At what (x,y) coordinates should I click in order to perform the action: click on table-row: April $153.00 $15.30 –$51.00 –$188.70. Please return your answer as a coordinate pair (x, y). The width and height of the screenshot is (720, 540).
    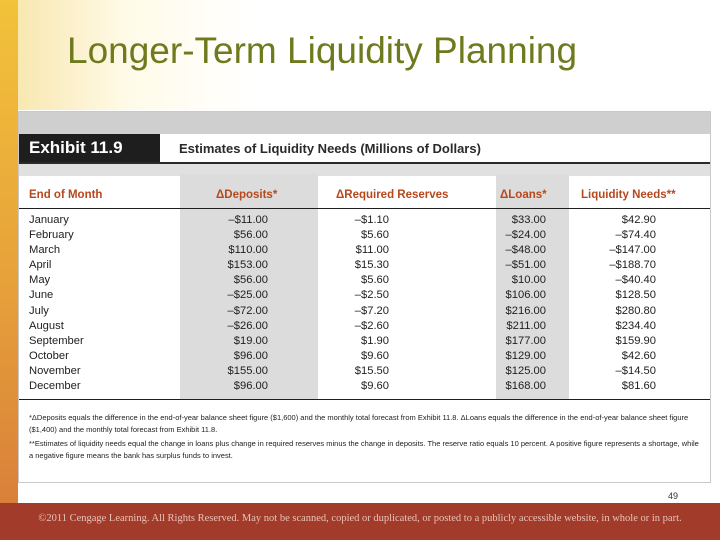
    Looking at the image, I should click on (364, 266).